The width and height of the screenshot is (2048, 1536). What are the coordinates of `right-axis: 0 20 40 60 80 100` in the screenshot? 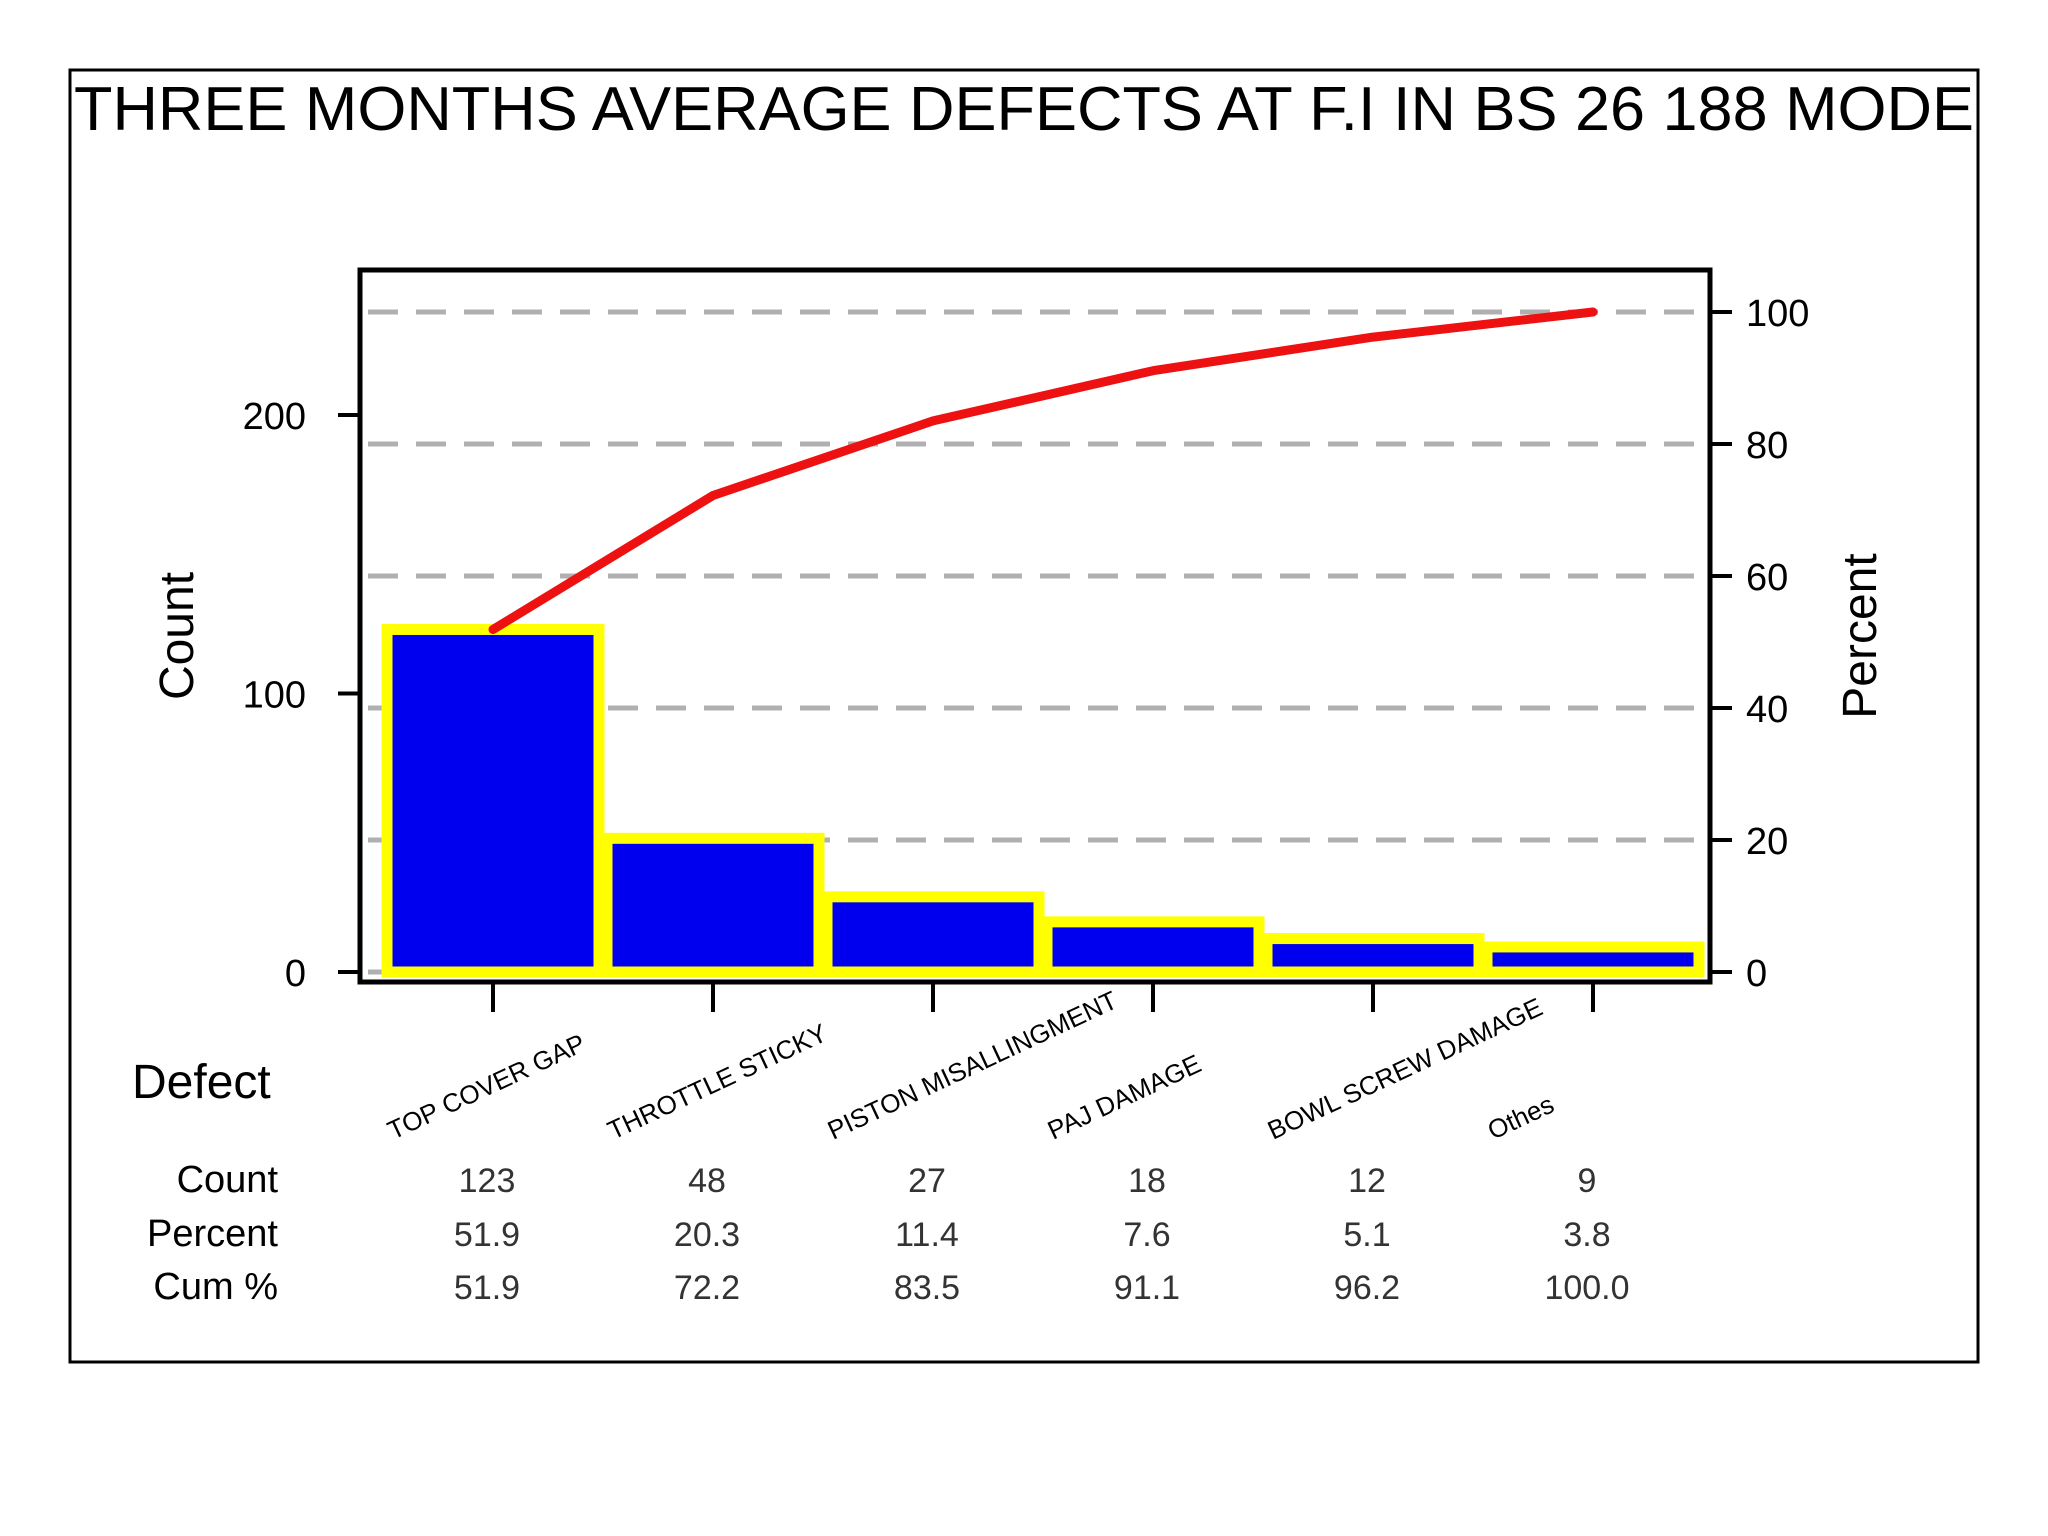 It's located at (1759, 644).